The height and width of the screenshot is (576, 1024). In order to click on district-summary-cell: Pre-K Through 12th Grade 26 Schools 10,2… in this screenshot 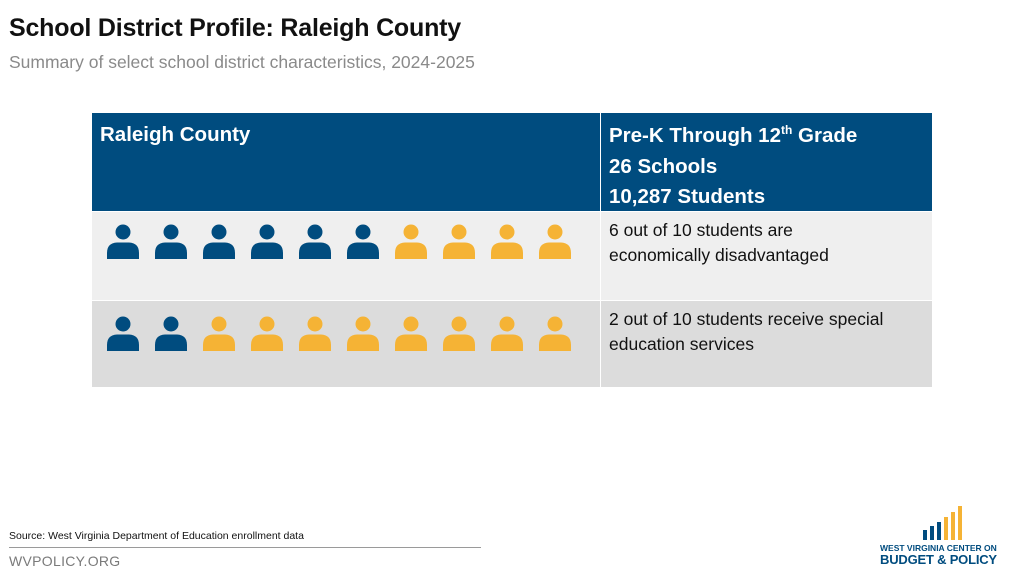, I will do `click(766, 162)`.